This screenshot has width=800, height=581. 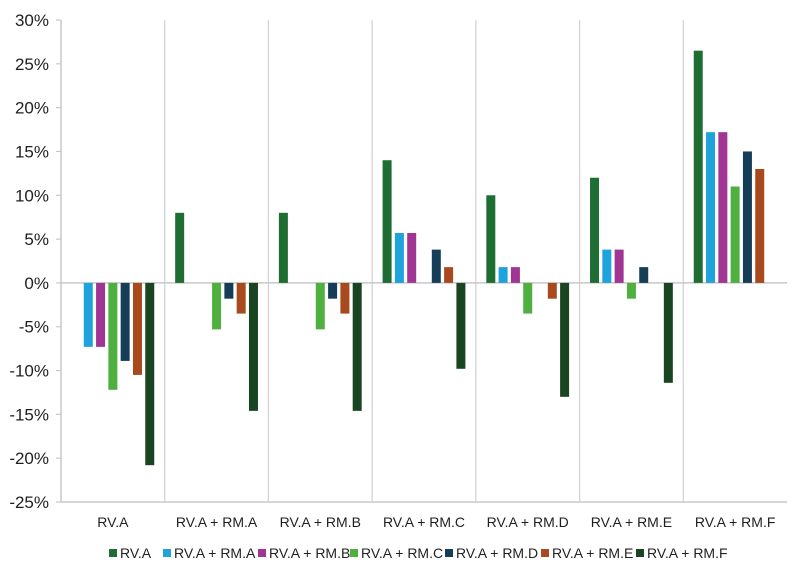 I want to click on legend-label: RV.A + RM.A, so click(x=215, y=553).